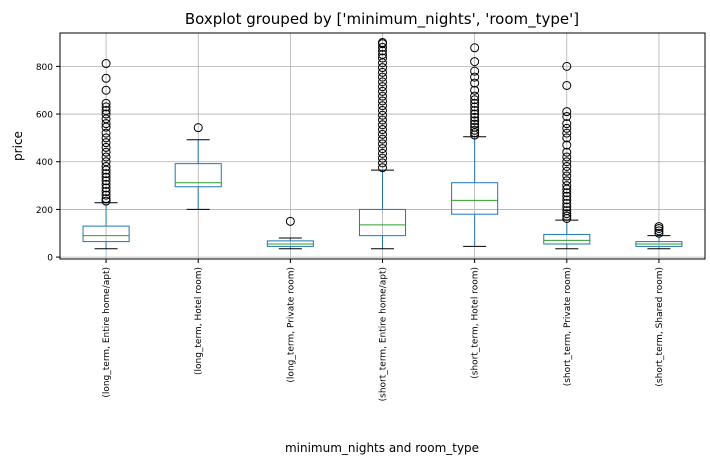 This screenshot has height=464, width=710. Describe the element at coordinates (18, 146) in the screenshot. I see `y-axis-label: price` at that location.